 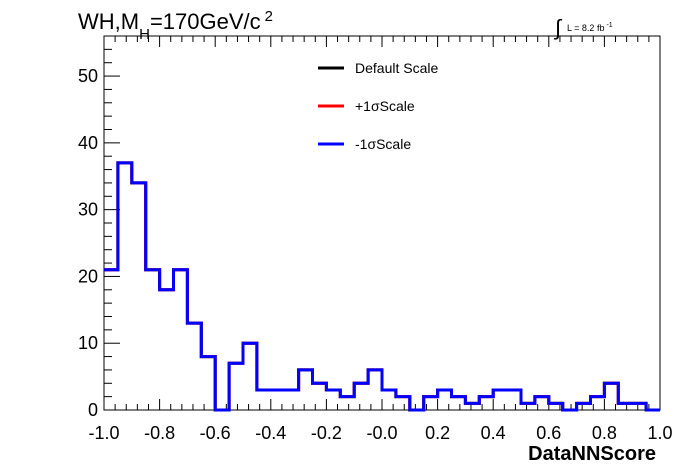 I want to click on x-tick-label: 0.2, so click(x=437, y=433).